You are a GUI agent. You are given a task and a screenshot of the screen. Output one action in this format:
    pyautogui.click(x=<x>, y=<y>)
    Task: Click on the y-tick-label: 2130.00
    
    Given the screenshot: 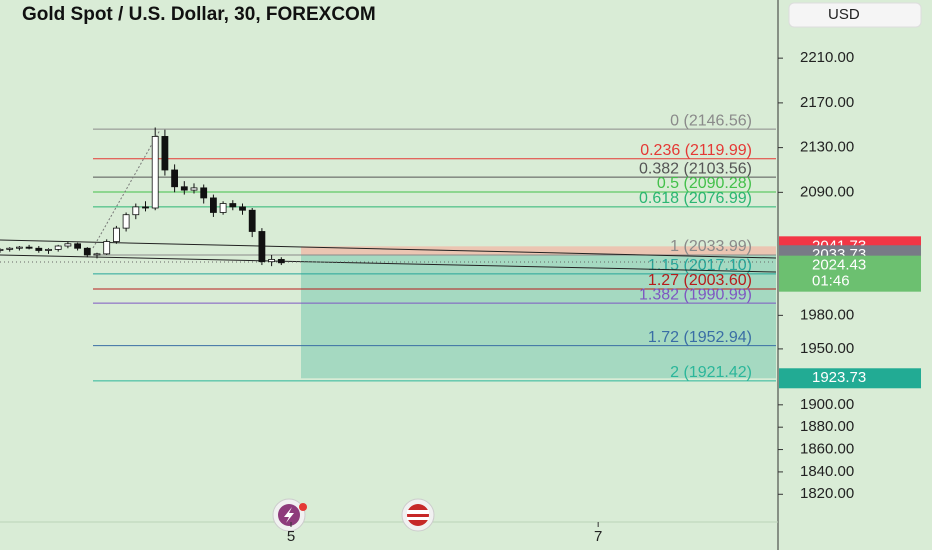 What is the action you would take?
    pyautogui.click(x=827, y=147)
    